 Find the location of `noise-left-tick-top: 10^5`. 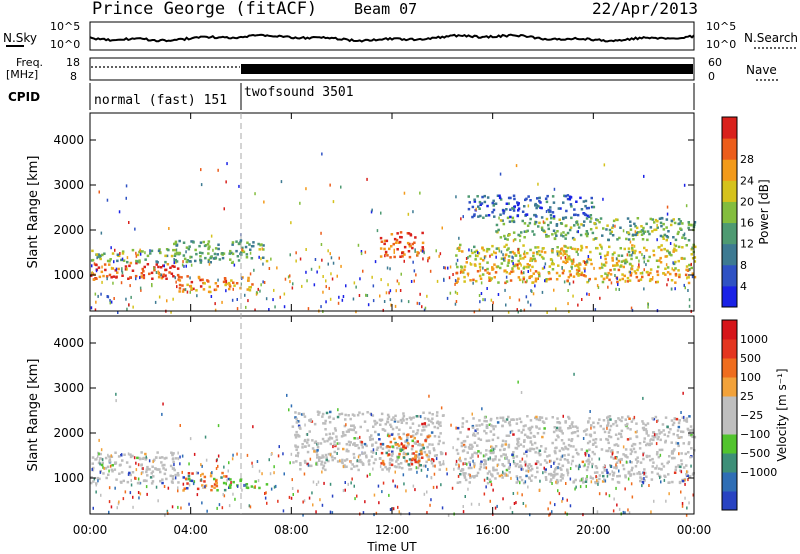

noise-left-tick-top: 10^5 is located at coordinates (65, 26).